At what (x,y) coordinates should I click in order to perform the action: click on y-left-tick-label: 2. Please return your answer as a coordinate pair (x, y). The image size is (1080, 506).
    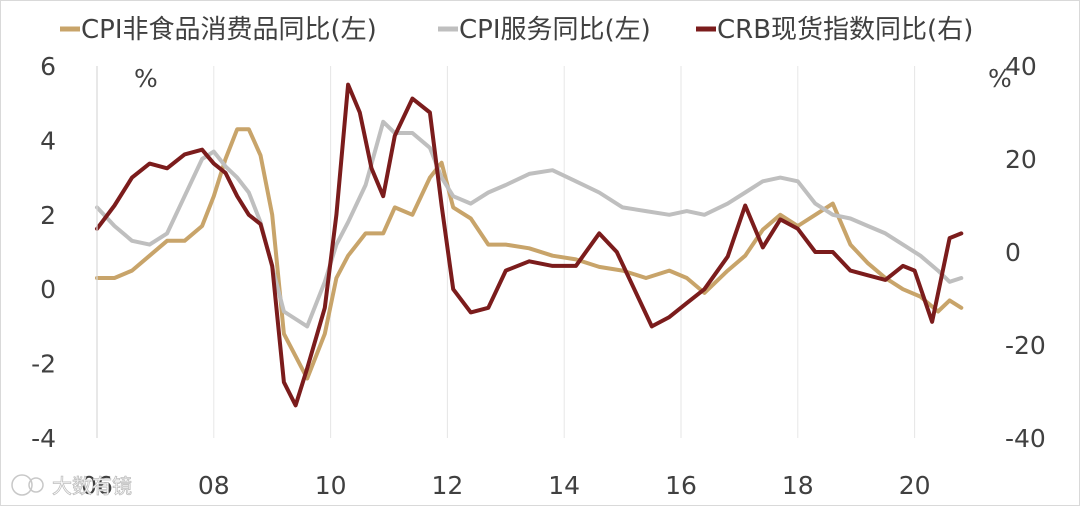
    Looking at the image, I should click on (48, 215).